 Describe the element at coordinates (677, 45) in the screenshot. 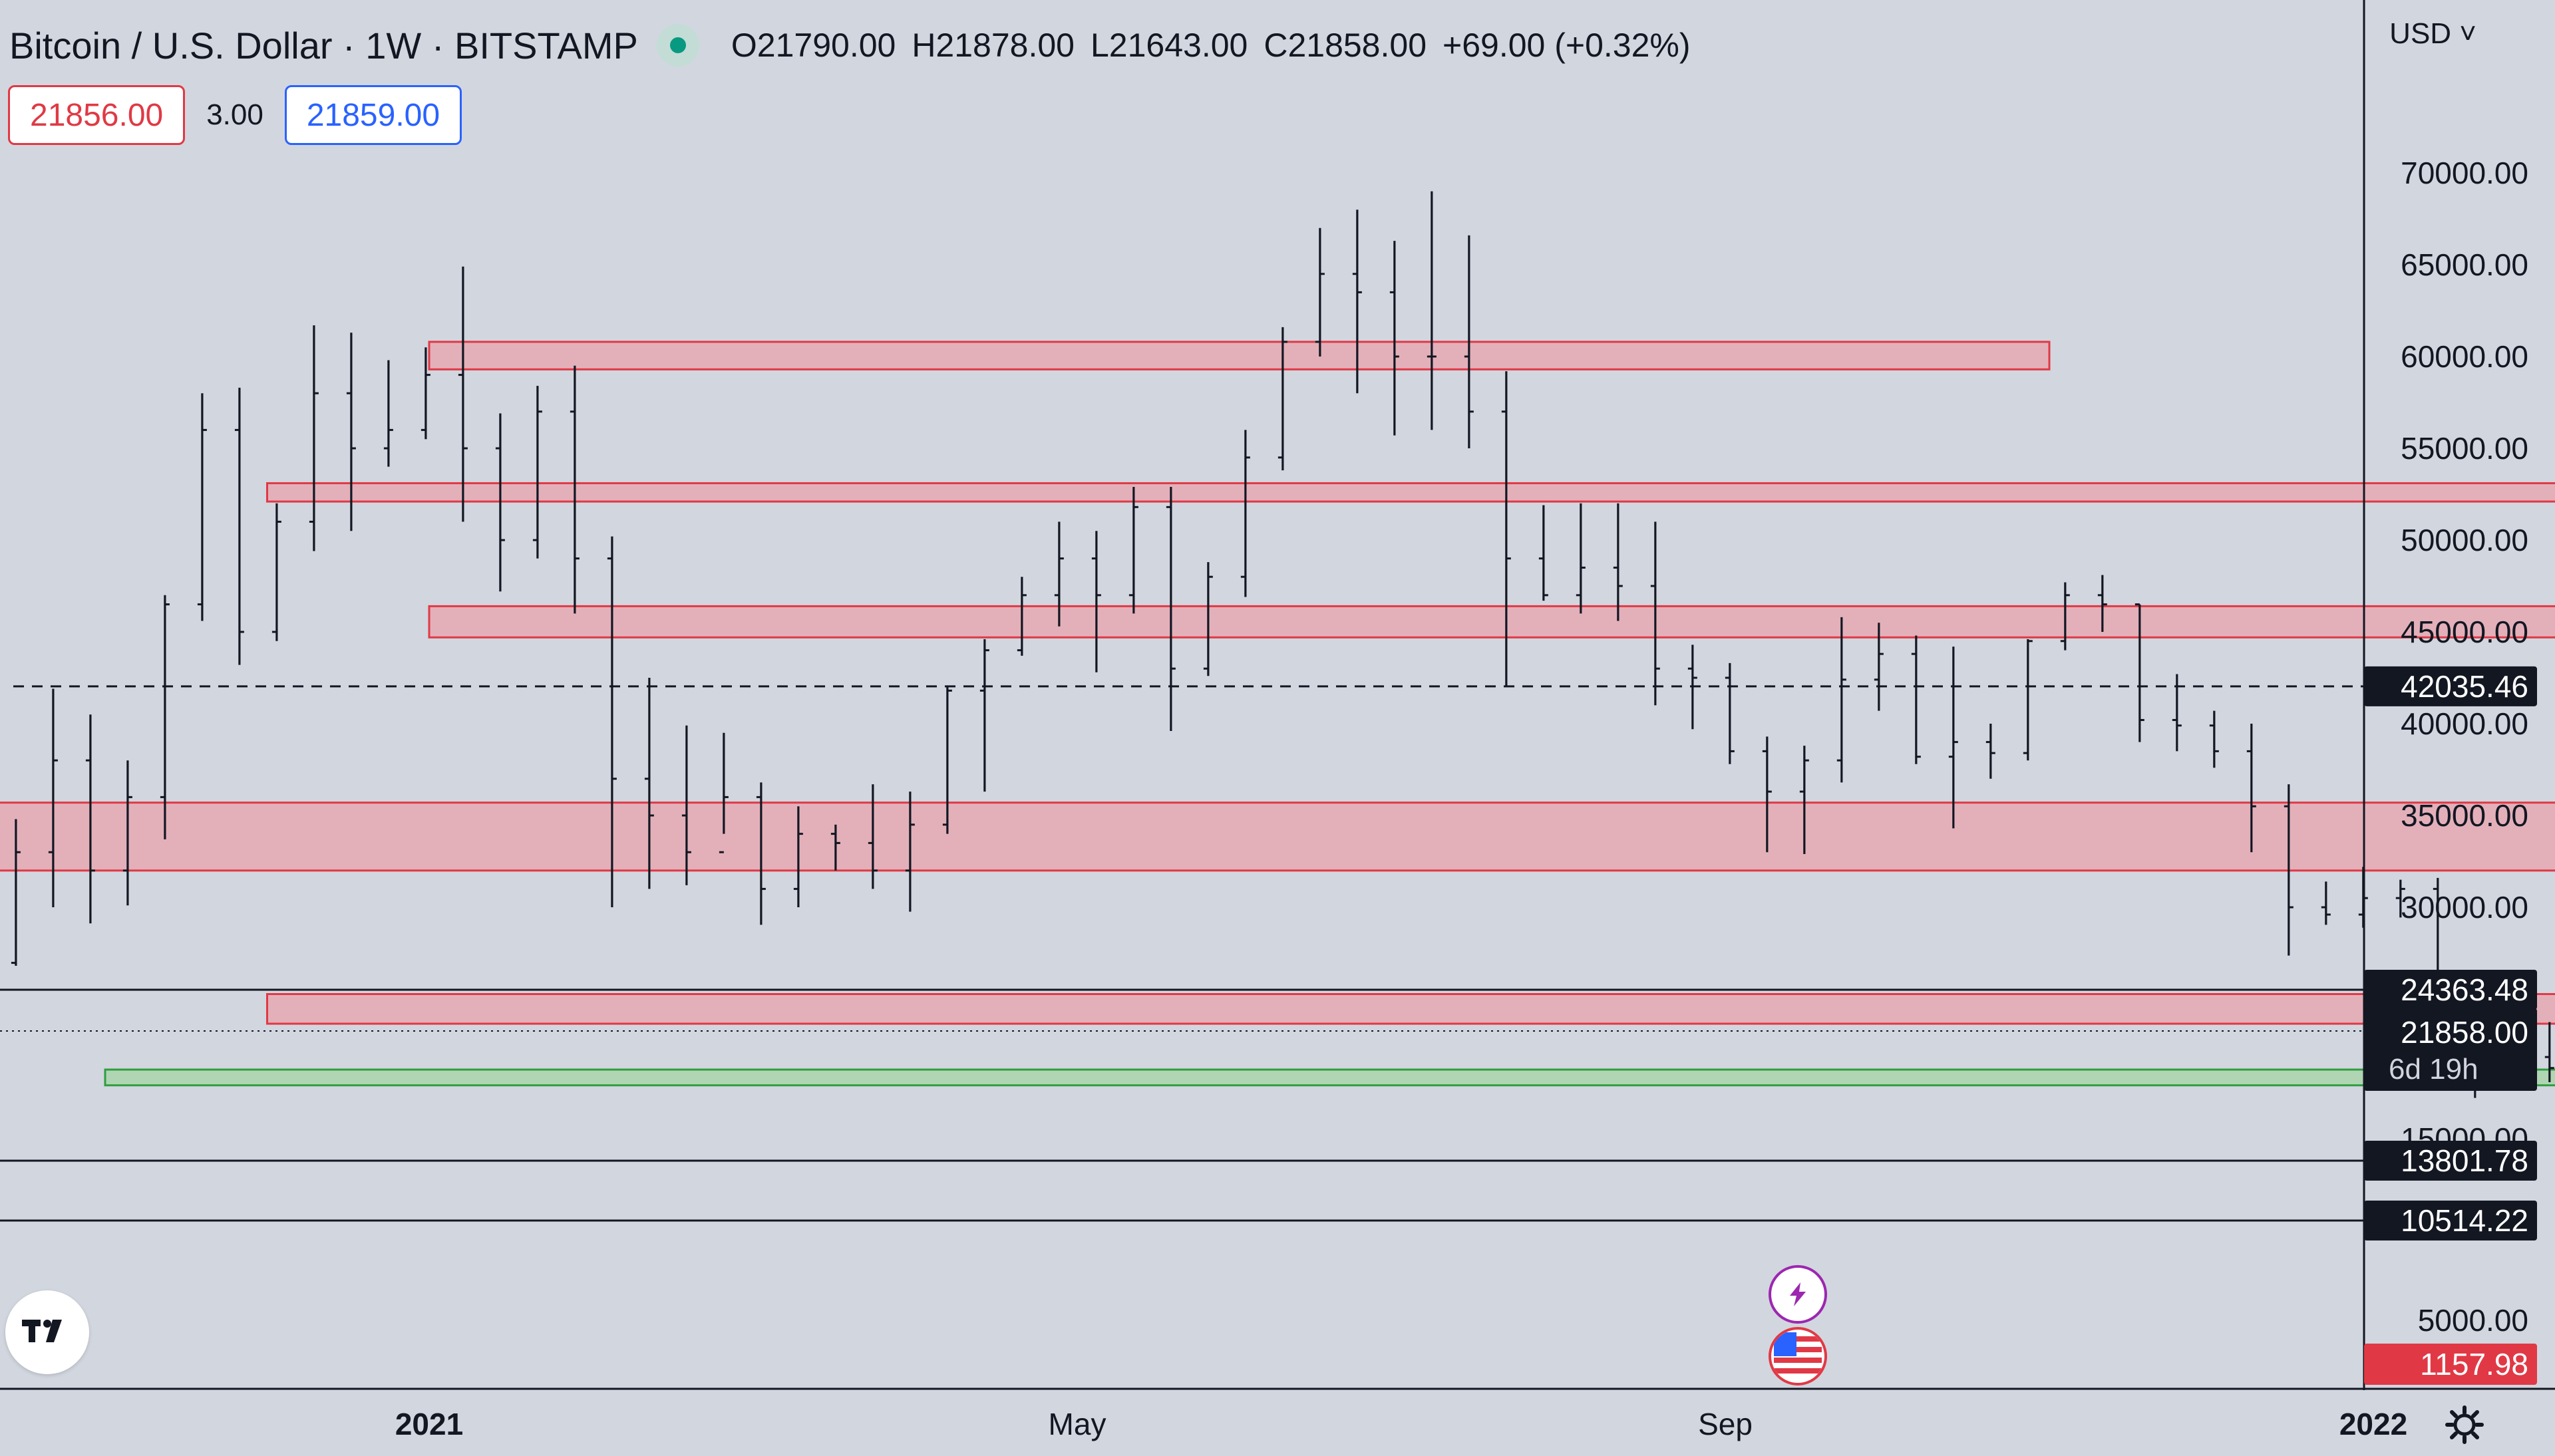

I see `market-status-icon` at that location.